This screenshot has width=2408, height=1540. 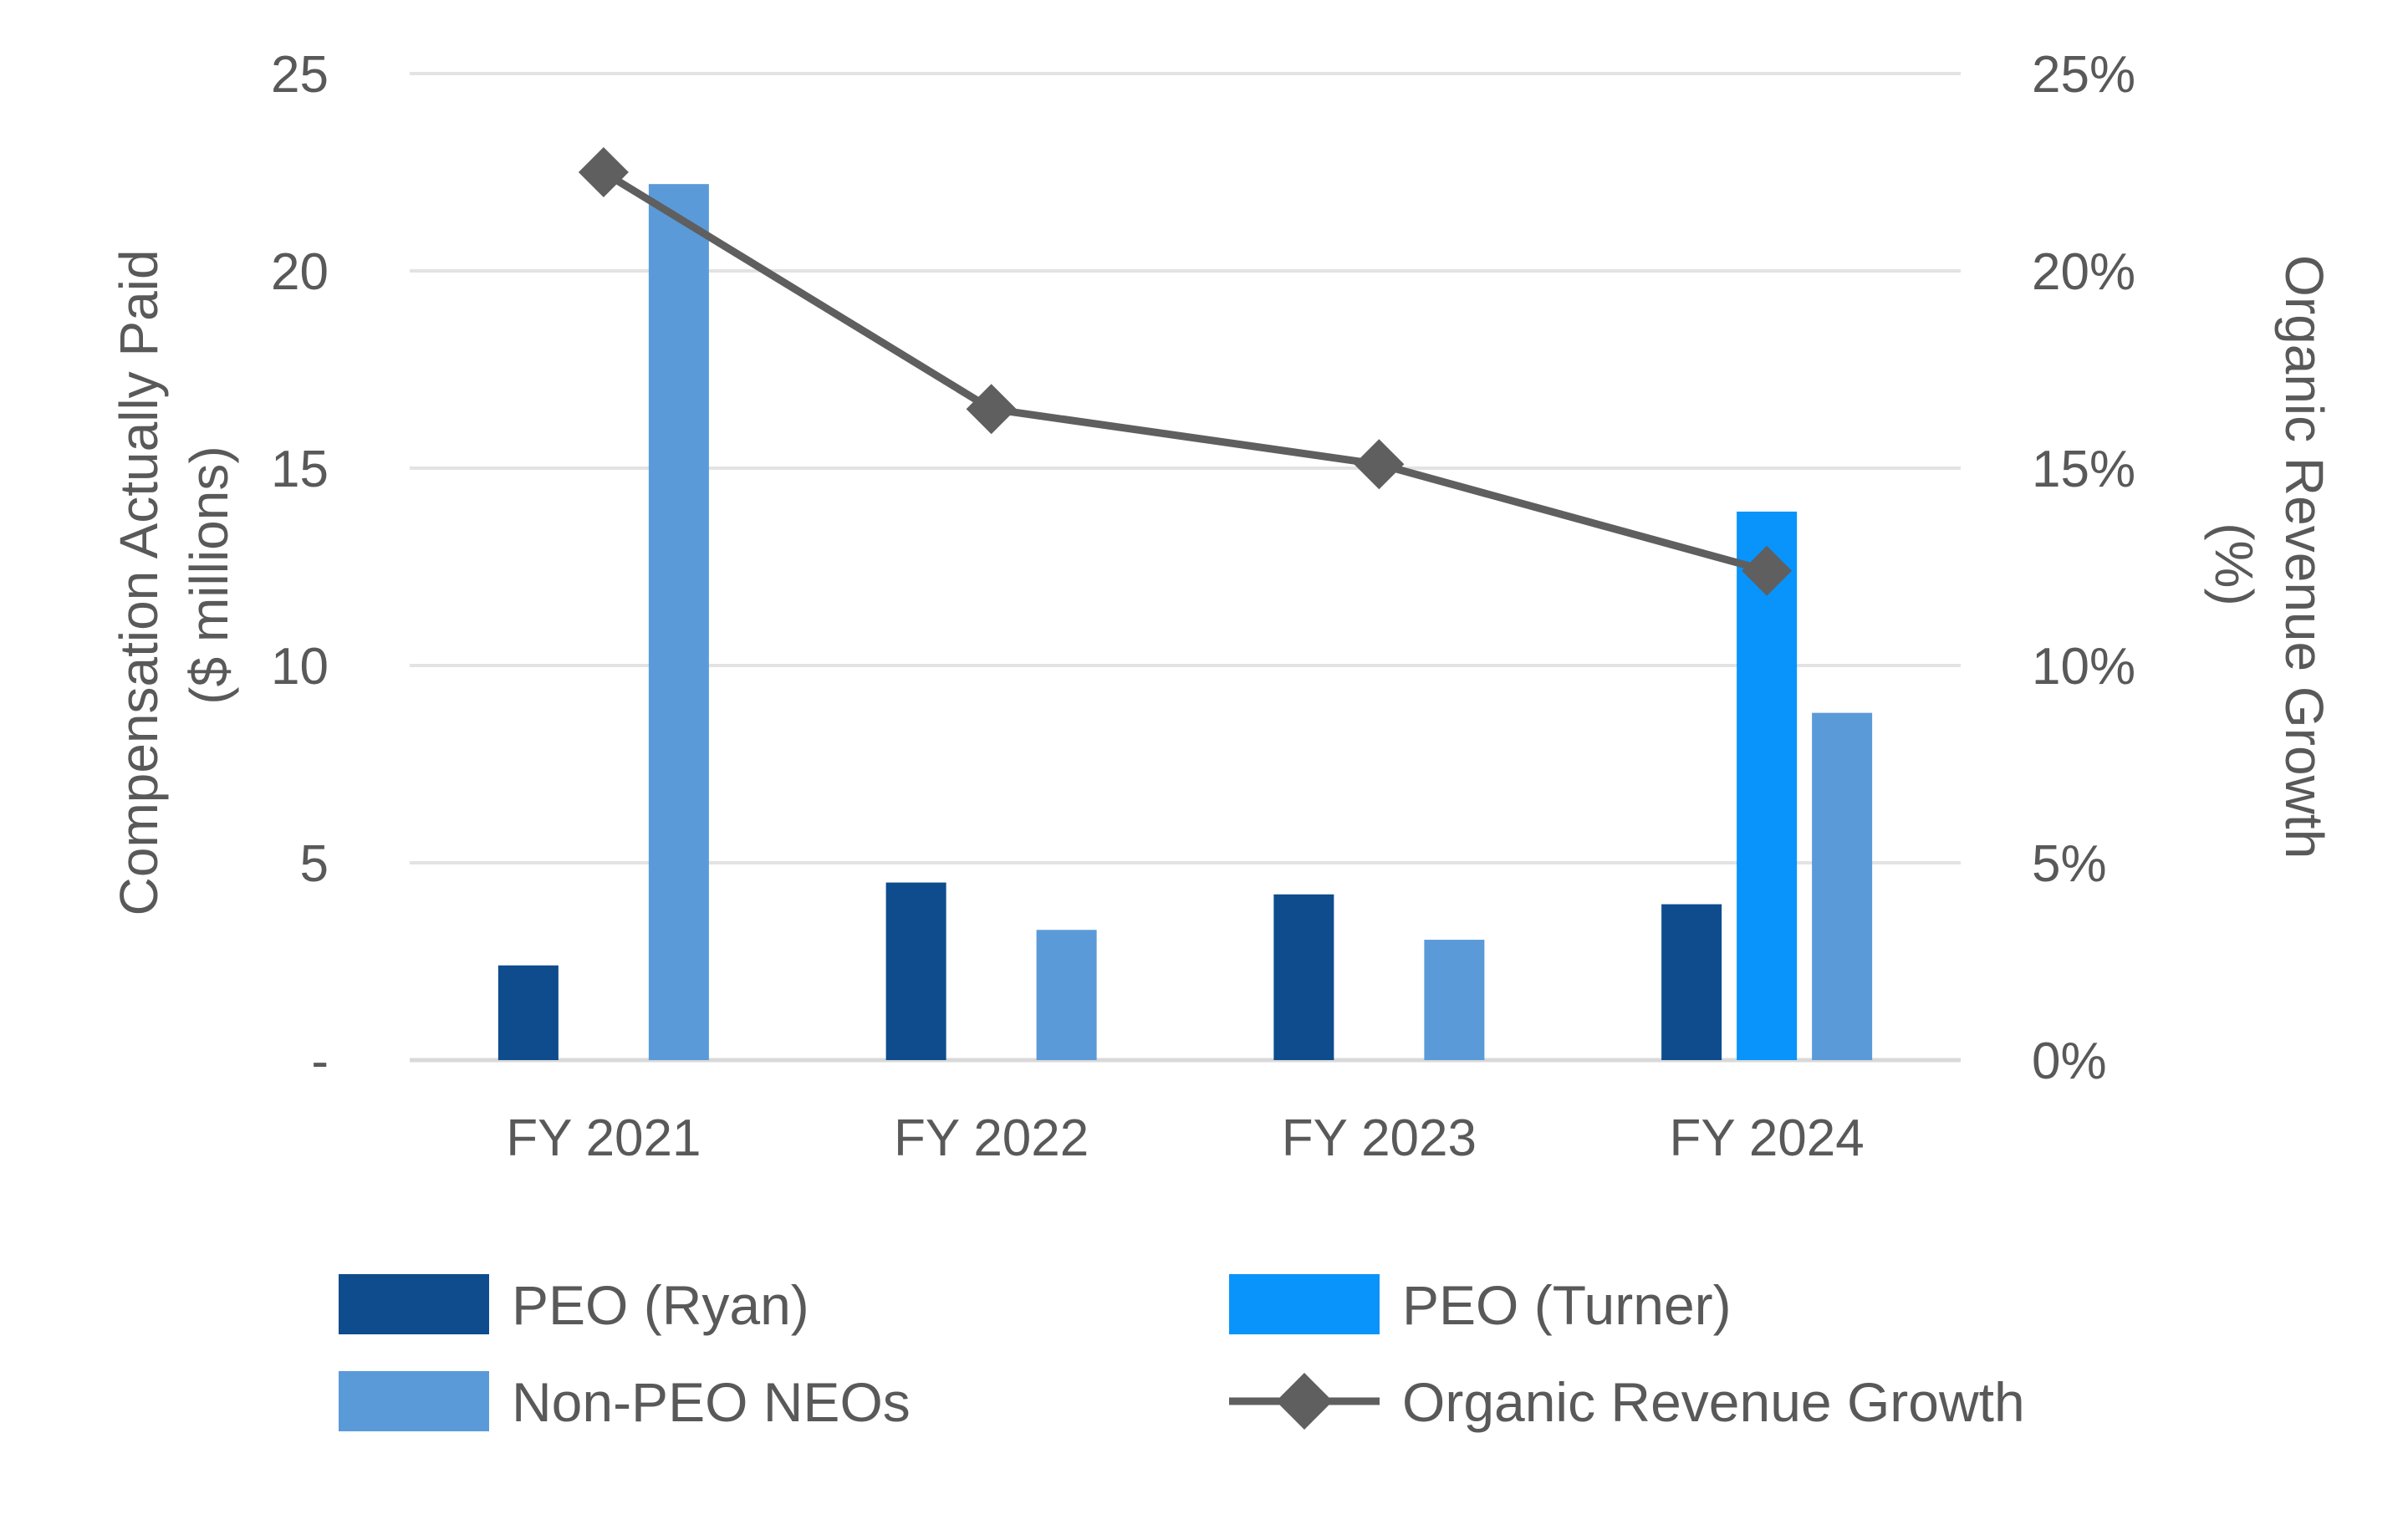 I want to click on legend-swatch-non-peo-neos, so click(x=414, y=1401).